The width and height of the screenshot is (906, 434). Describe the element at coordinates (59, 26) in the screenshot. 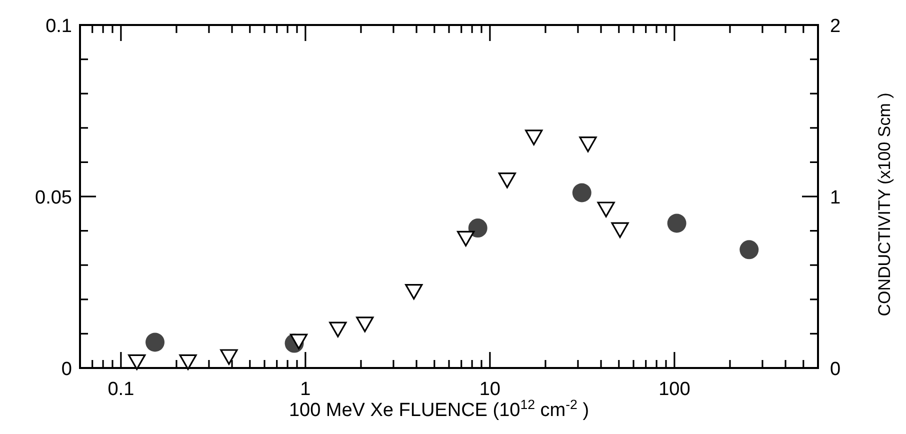

I see `y-tick-label: 0.1` at that location.